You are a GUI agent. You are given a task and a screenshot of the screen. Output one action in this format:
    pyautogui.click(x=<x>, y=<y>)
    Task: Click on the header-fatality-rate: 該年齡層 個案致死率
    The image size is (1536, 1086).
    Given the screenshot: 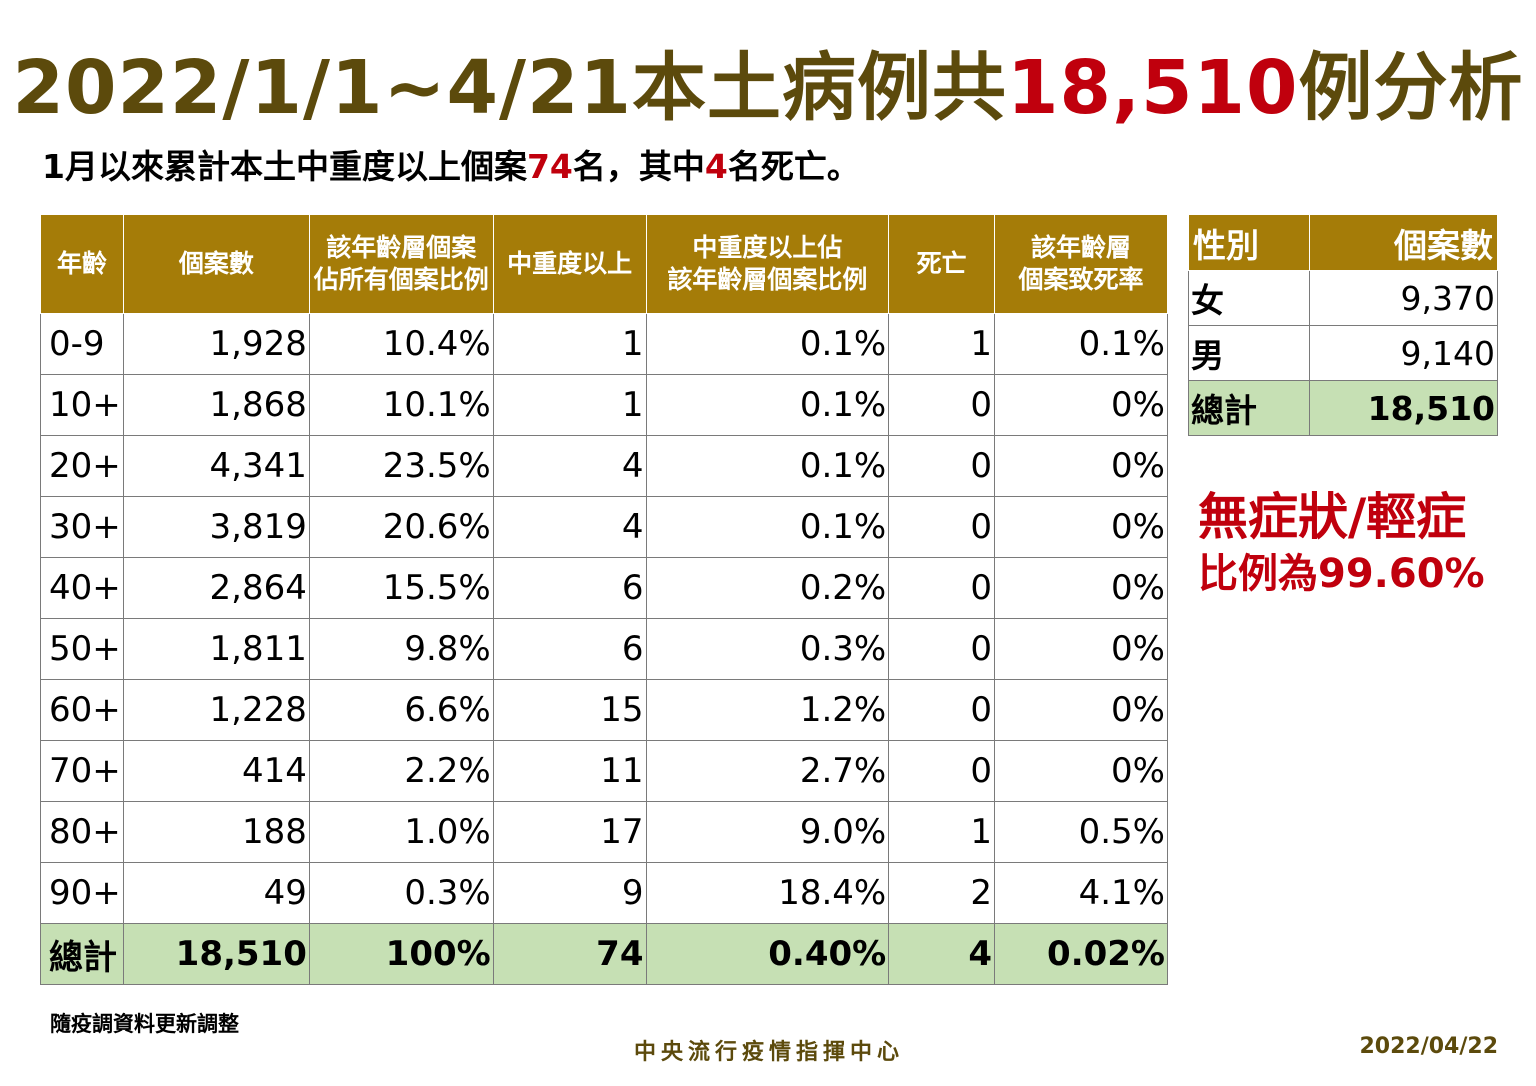 What is the action you would take?
    pyautogui.click(x=1081, y=264)
    